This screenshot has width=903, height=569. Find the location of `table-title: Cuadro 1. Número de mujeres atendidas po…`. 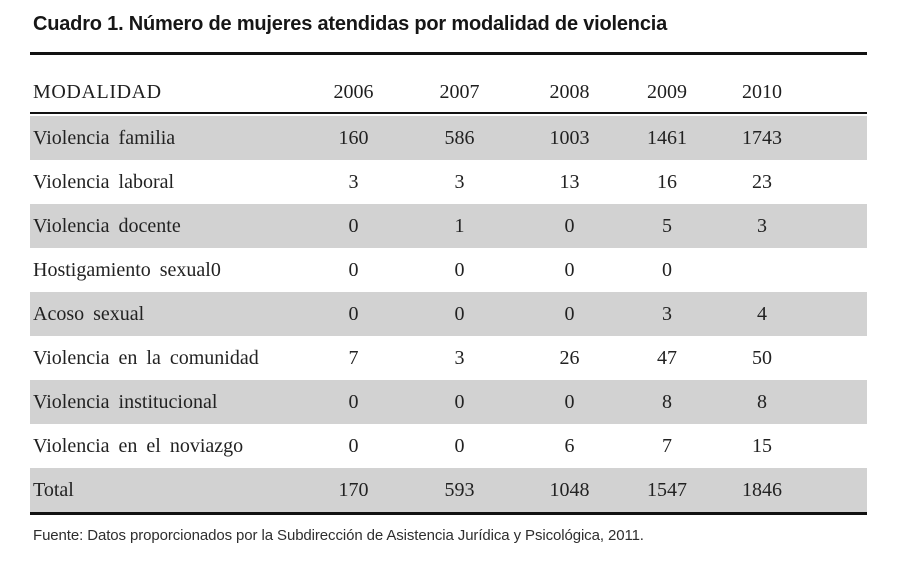

table-title: Cuadro 1. Número de mujeres atendidas po… is located at coordinates (350, 24).